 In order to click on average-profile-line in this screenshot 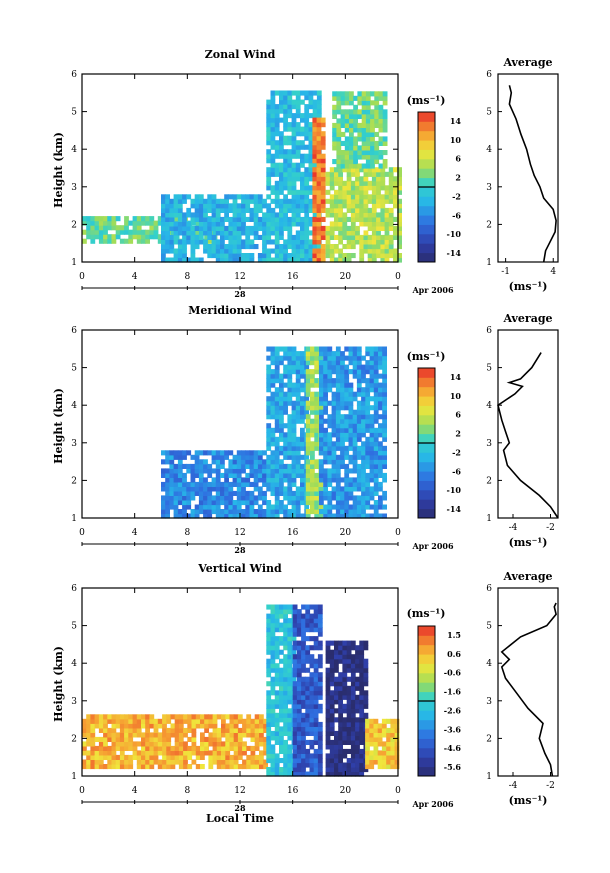, I will do `click(528, 435)`.